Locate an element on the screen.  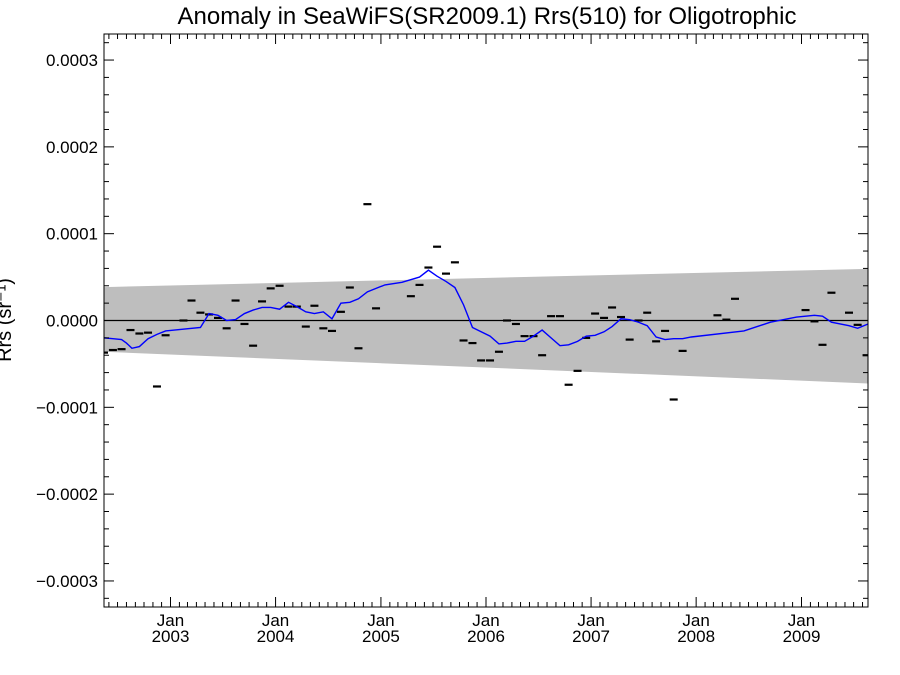
y-axis-label: Rrs (sr⁻¹) is located at coordinates (8, 320).